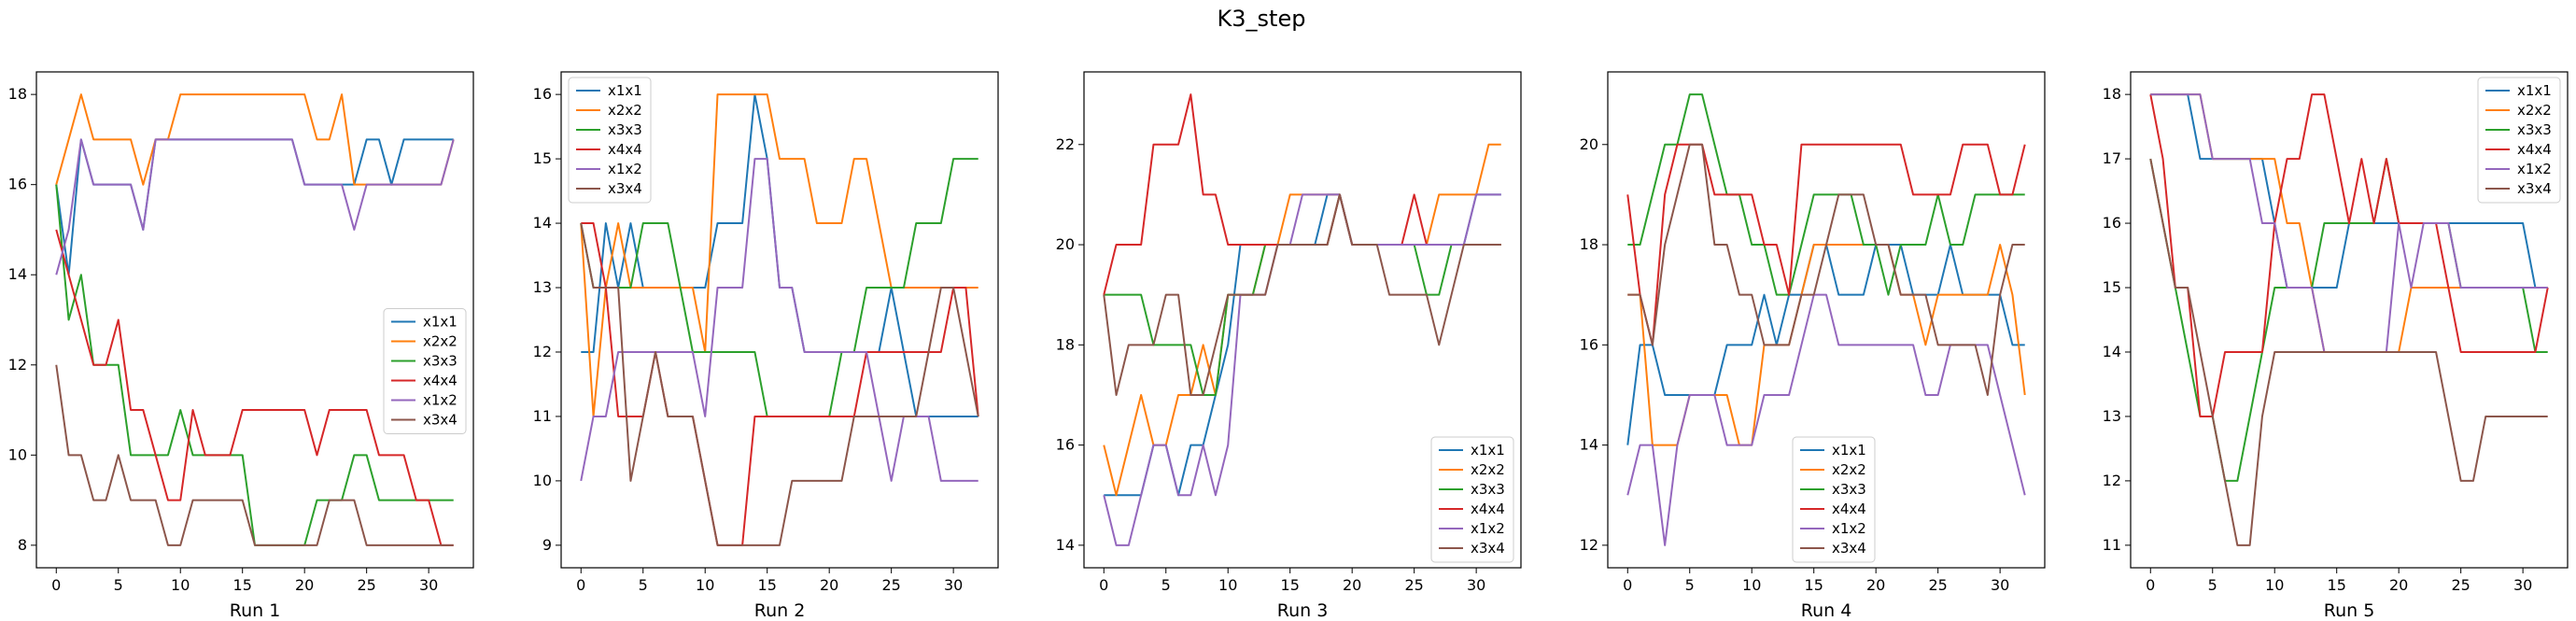 This screenshot has height=621, width=2576. What do you see at coordinates (1826, 611) in the screenshot?
I see `x-axis-label: Run 4` at bounding box center [1826, 611].